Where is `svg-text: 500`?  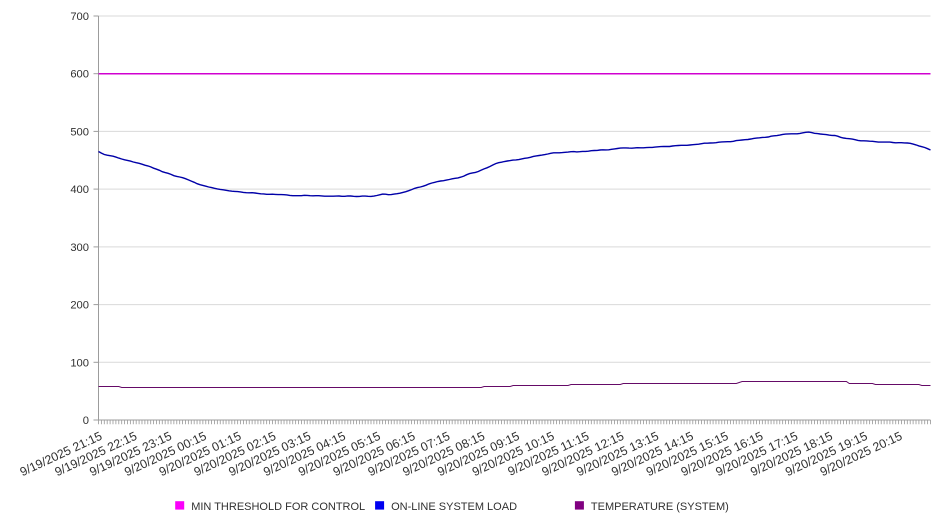 svg-text: 500 is located at coordinates (79, 132).